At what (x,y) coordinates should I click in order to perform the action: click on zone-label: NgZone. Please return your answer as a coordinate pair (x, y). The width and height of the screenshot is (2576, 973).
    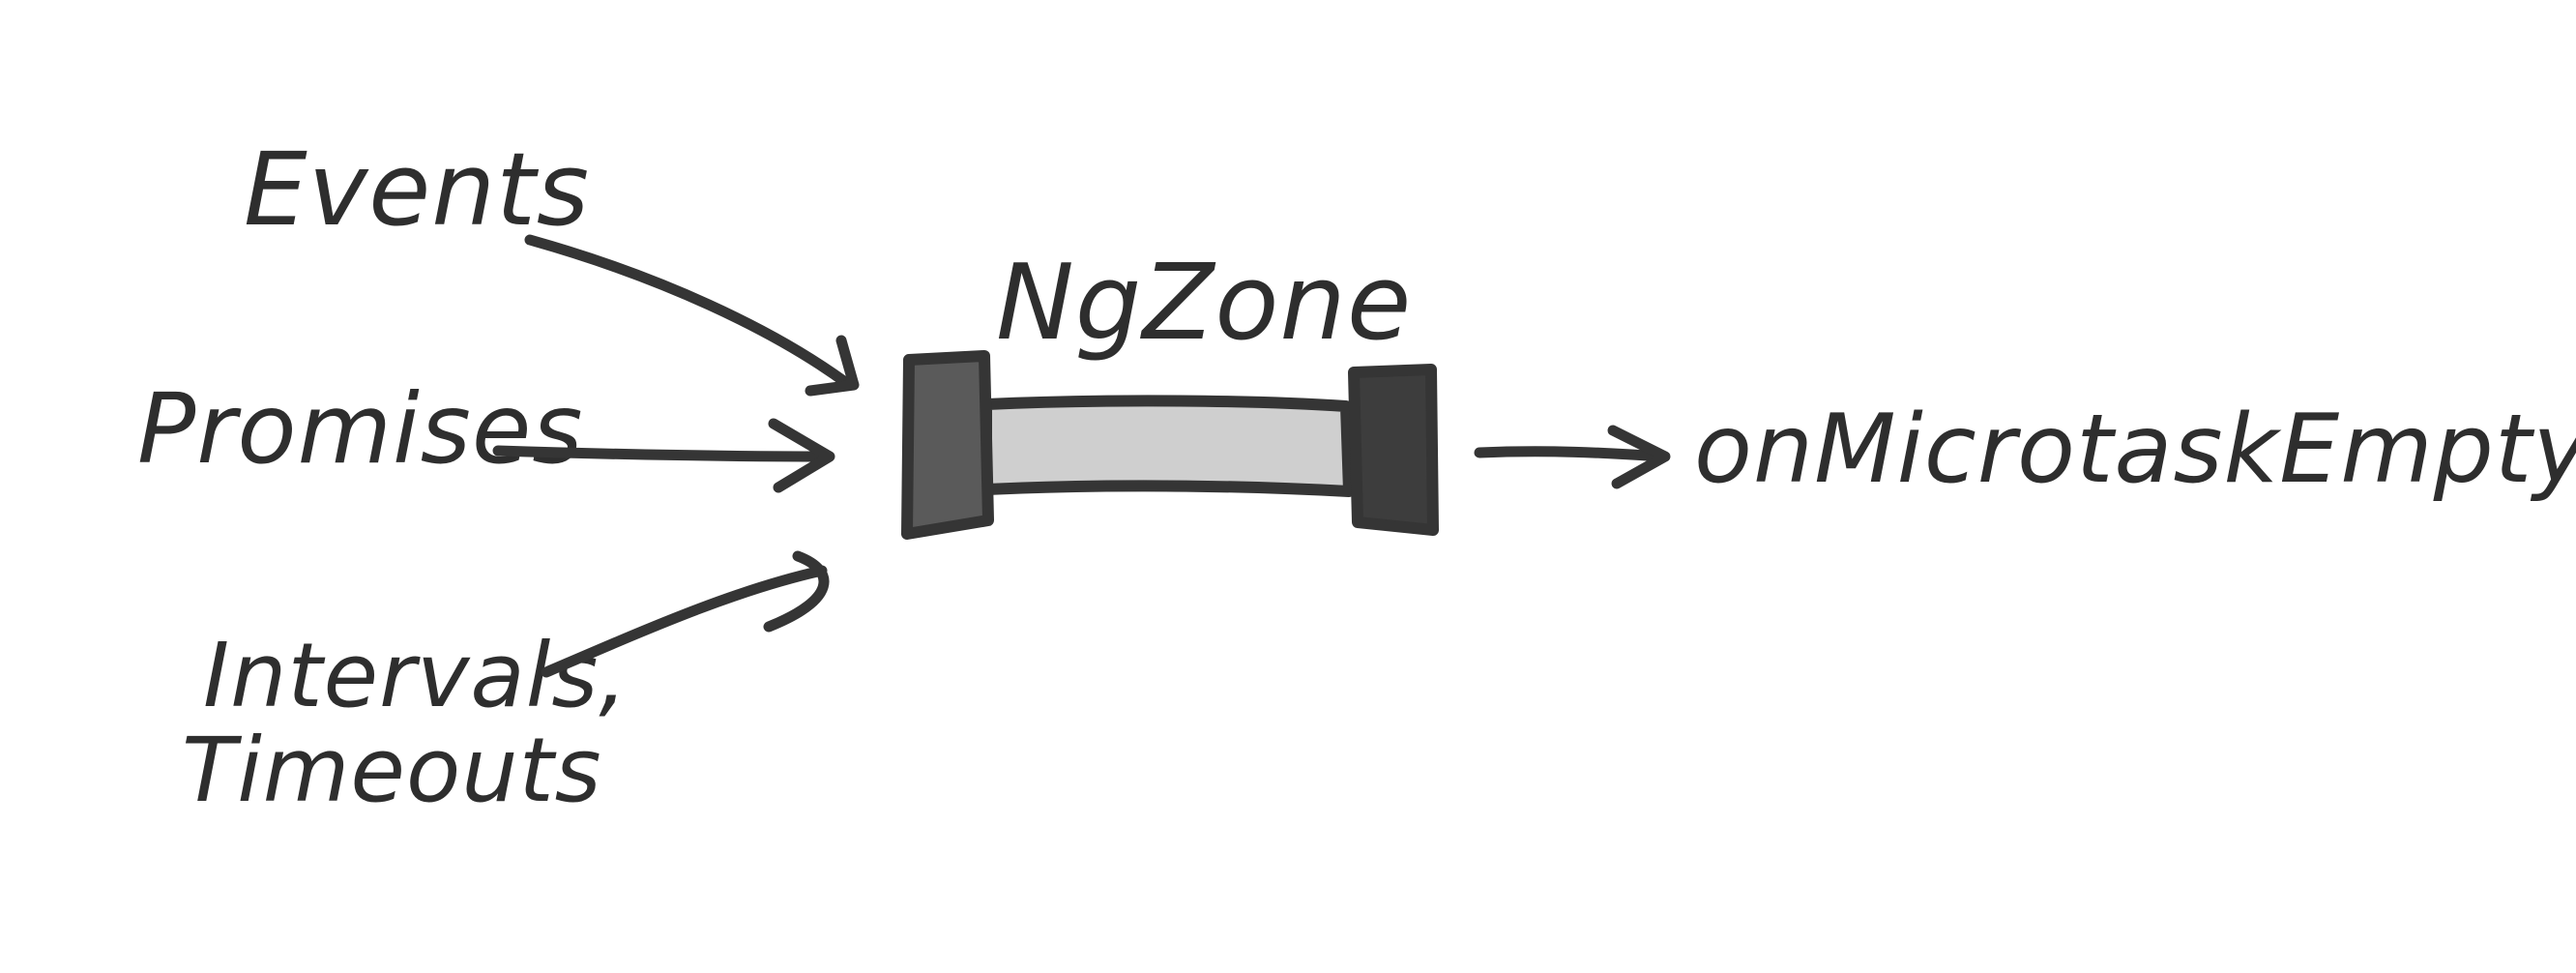
    Looking at the image, I should click on (1204, 303).